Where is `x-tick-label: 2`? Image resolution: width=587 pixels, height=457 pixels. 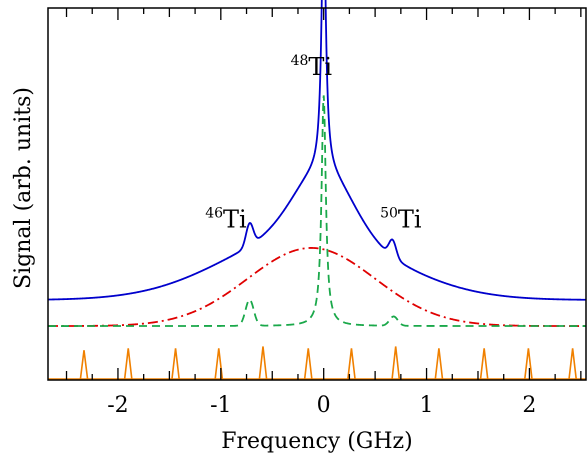 x-tick-label: 2 is located at coordinates (529, 405).